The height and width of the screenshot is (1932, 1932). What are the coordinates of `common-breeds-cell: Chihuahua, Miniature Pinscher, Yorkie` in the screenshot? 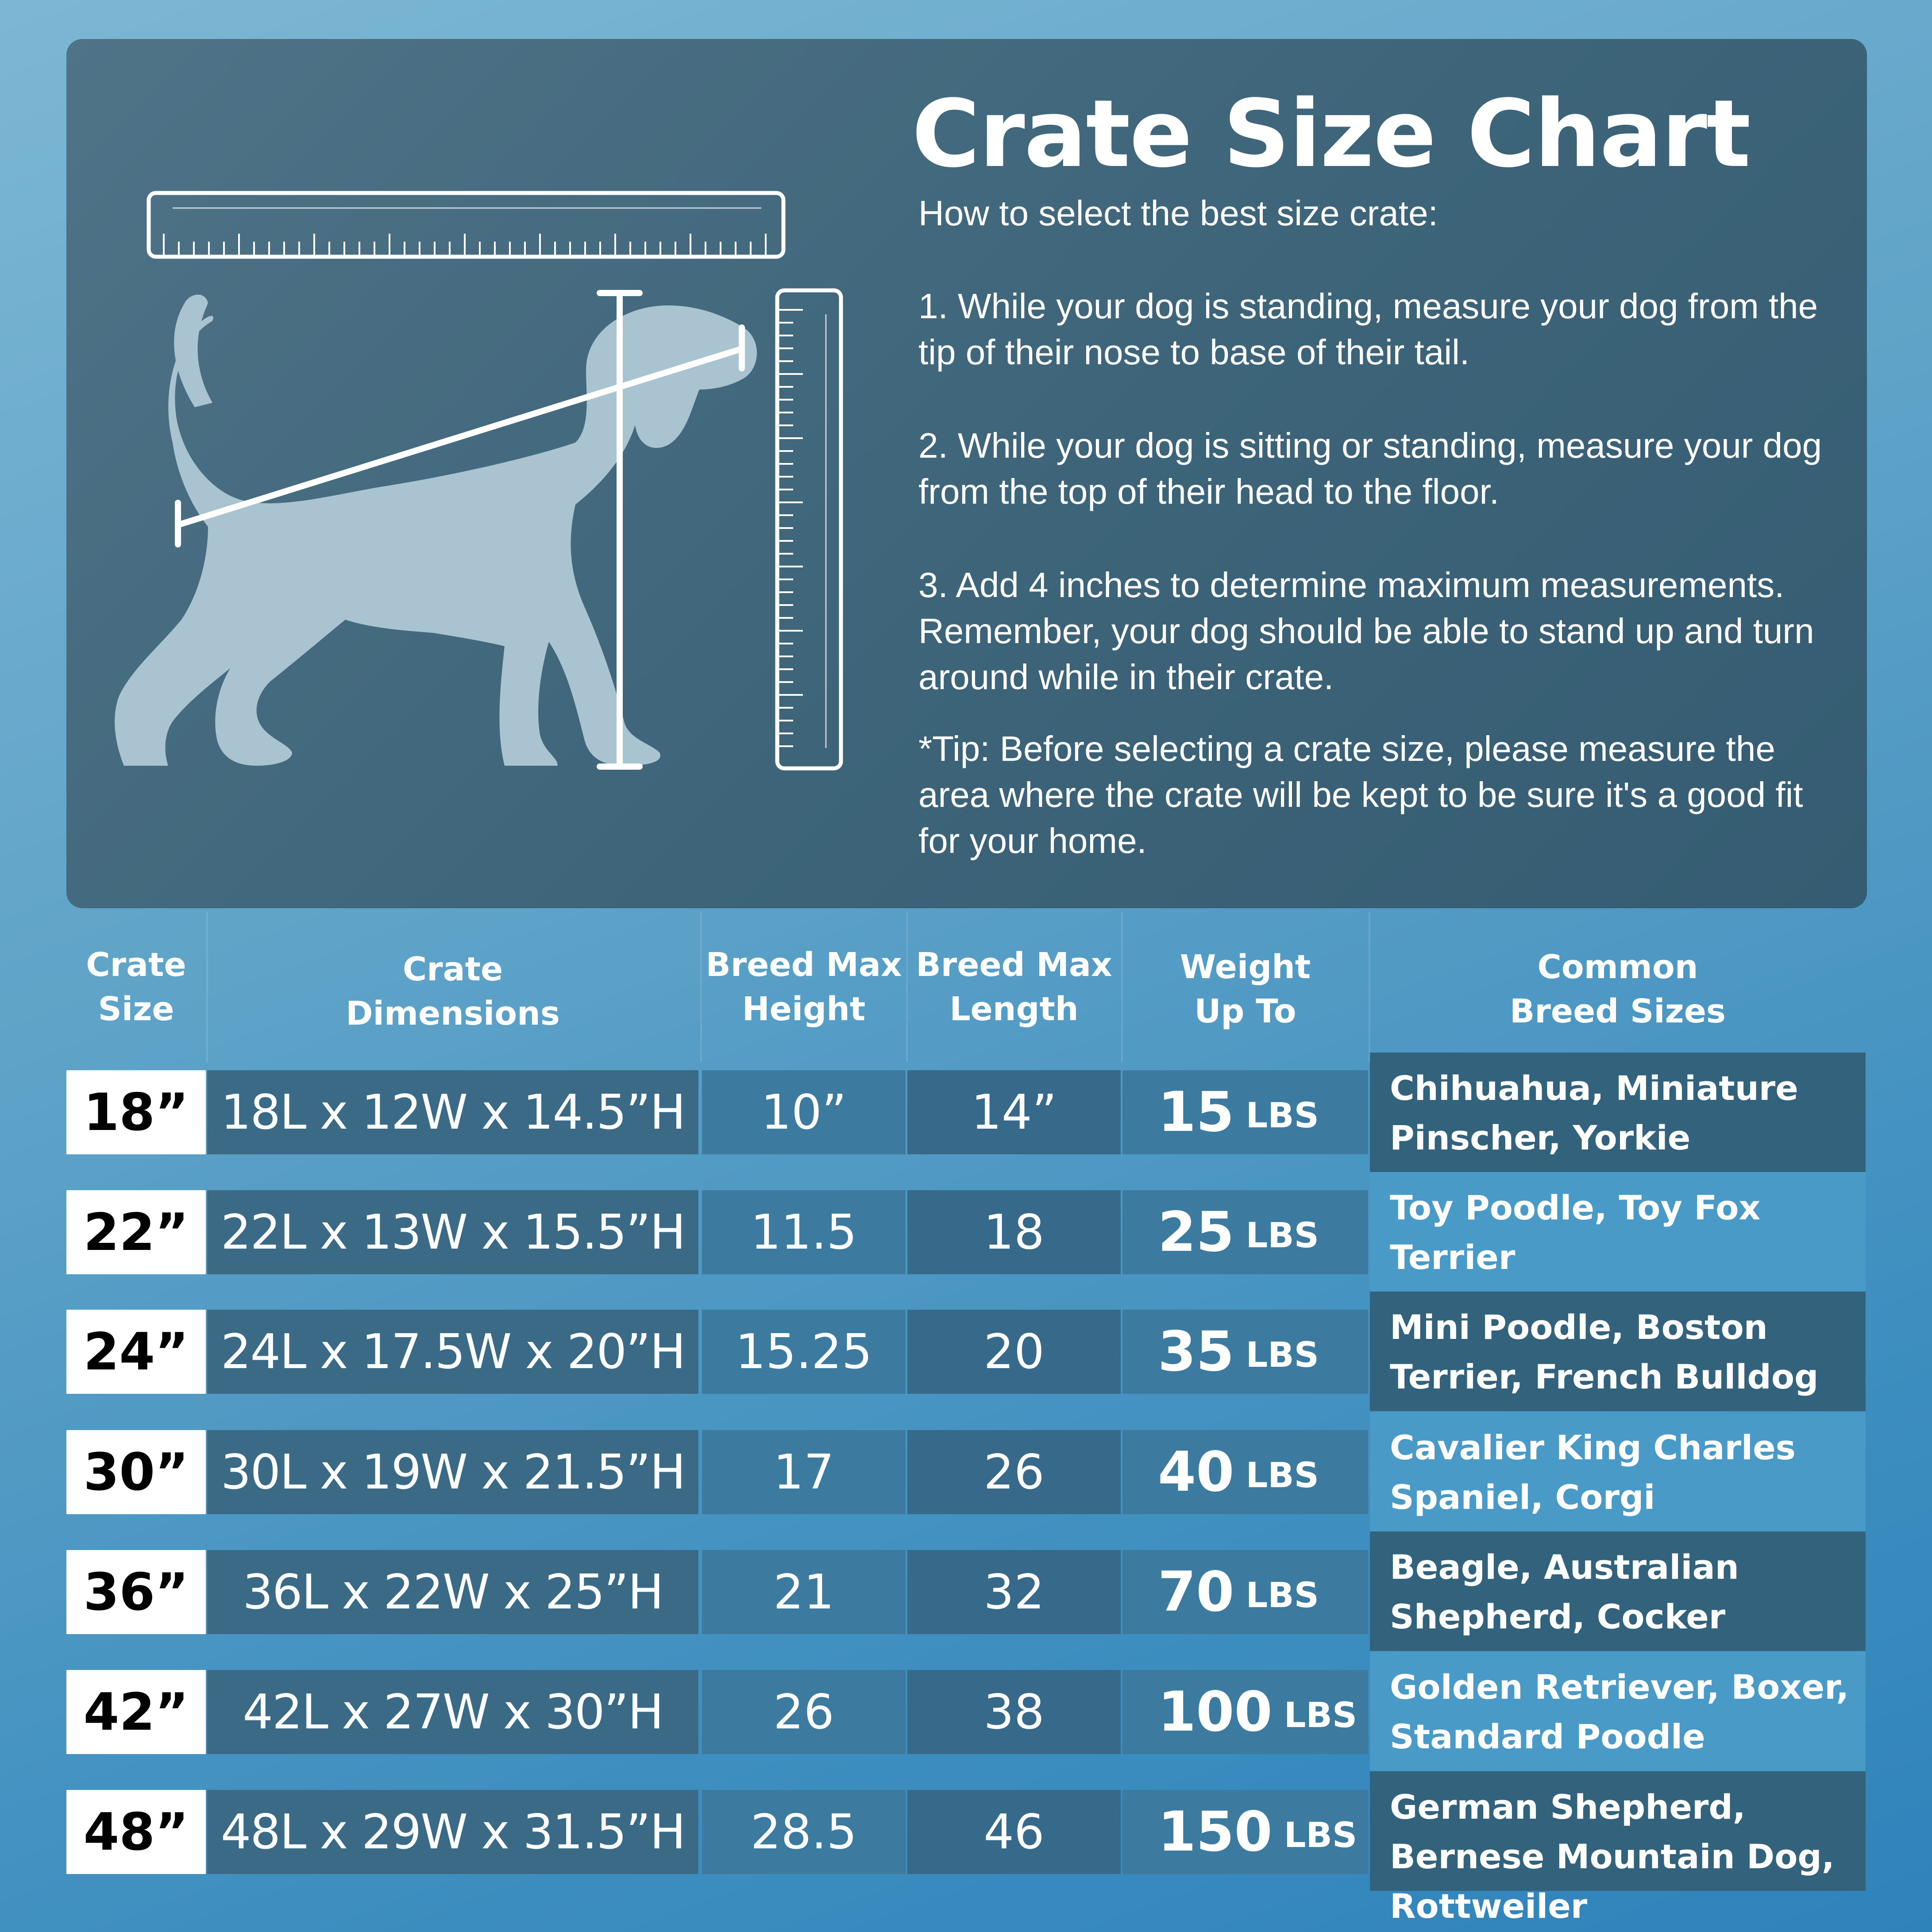 It's located at (1618, 1112).